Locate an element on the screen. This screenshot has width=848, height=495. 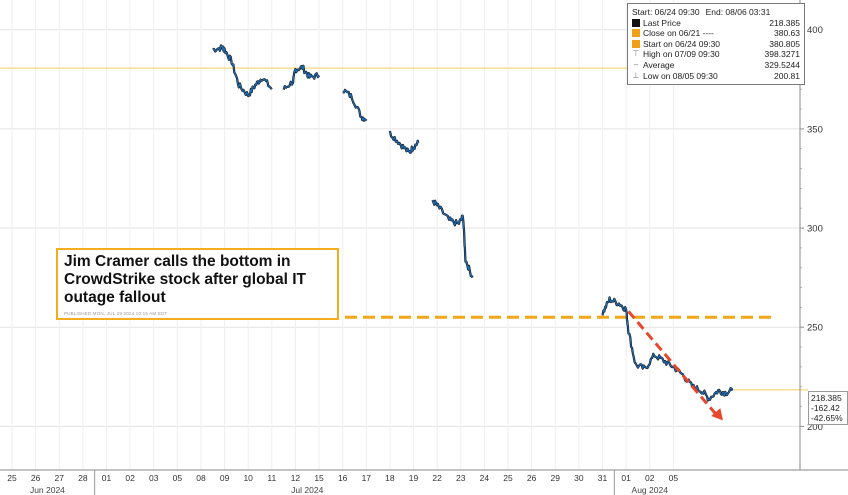
x-tick-label: 09 is located at coordinates (225, 478).